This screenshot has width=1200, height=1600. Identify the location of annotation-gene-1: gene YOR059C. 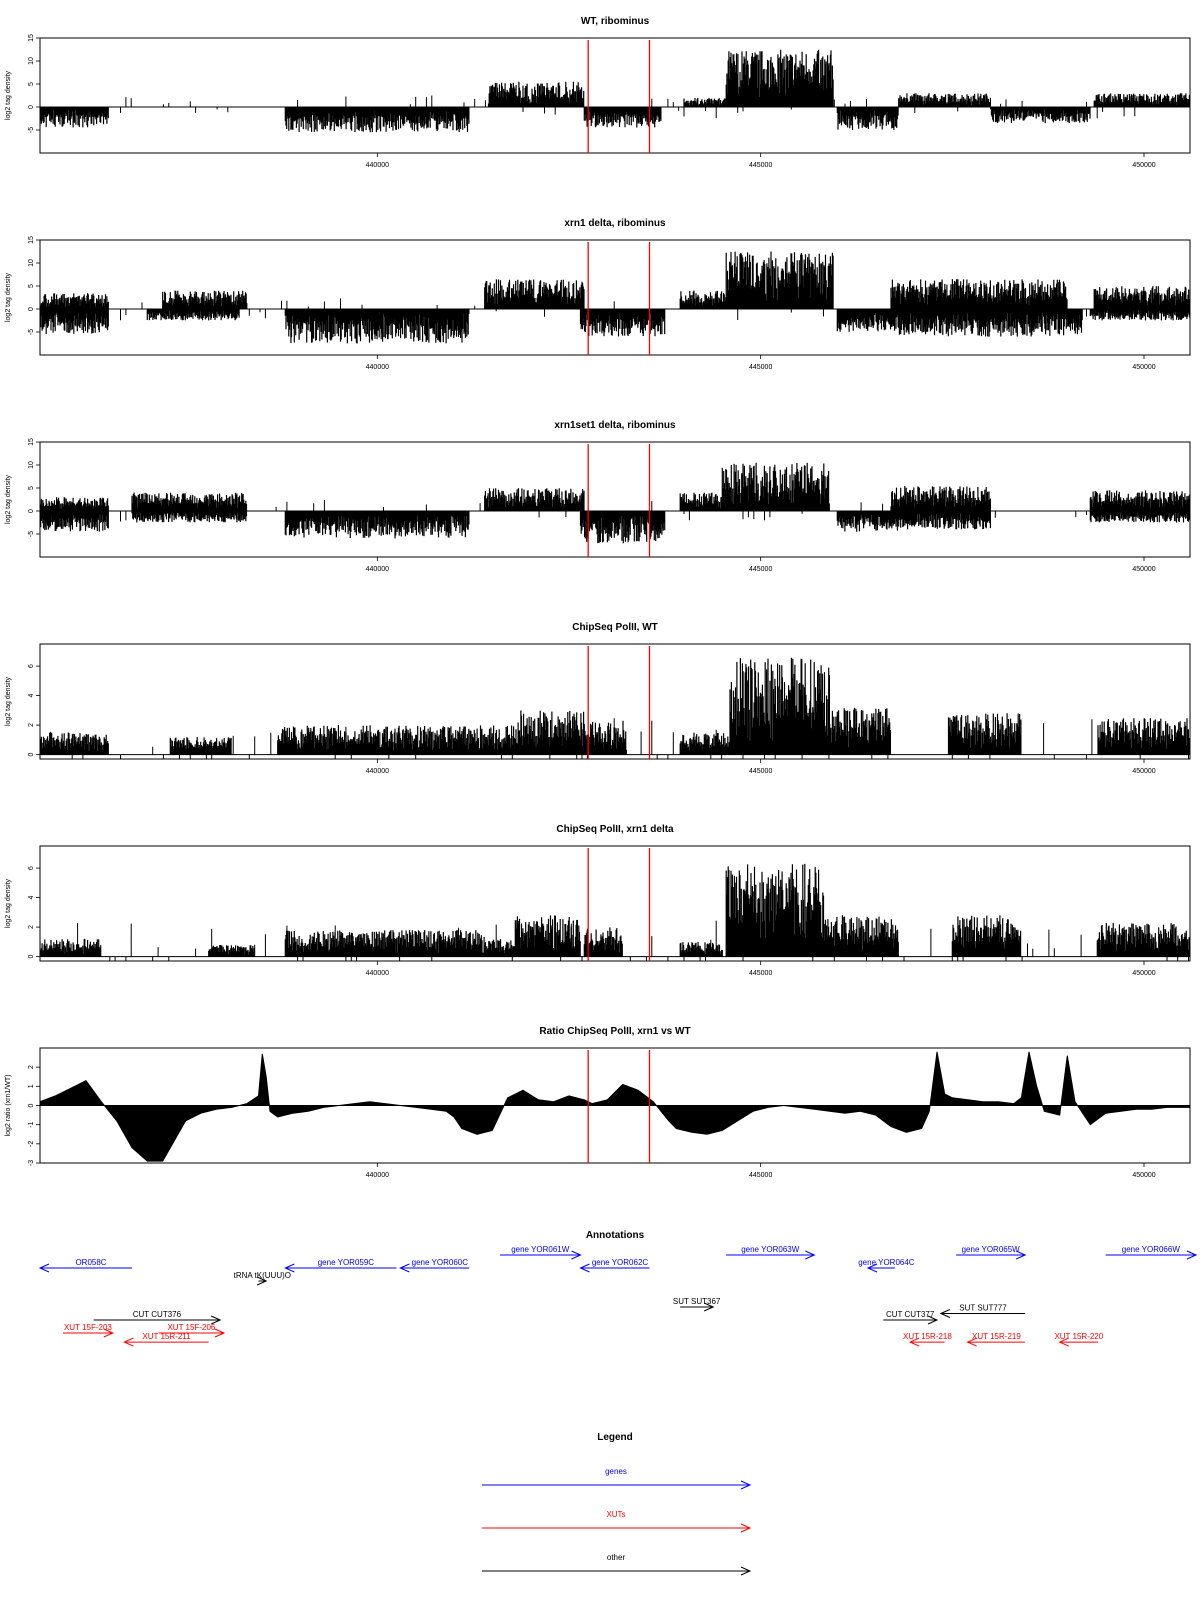
(340, 1265).